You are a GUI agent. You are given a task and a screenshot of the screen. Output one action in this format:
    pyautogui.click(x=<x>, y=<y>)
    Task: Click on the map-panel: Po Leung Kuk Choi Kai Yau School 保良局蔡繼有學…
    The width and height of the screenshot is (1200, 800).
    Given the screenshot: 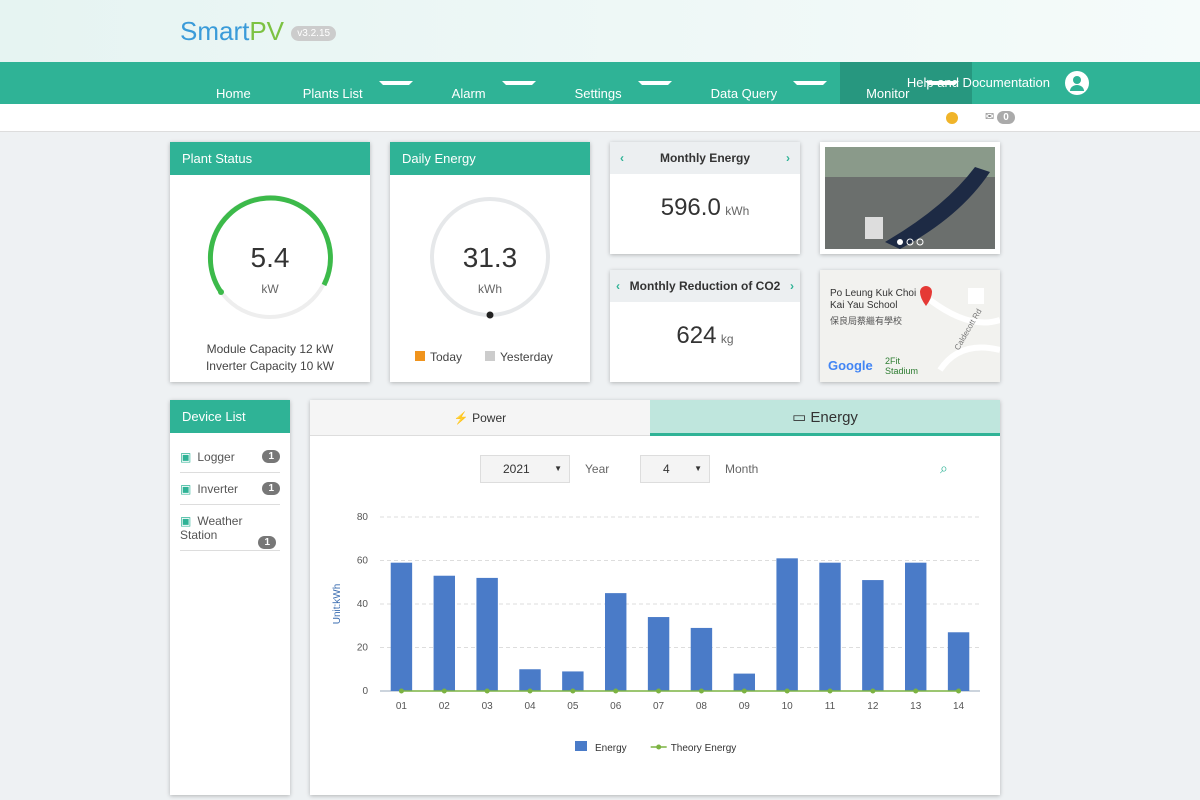 What is the action you would take?
    pyautogui.click(x=910, y=326)
    